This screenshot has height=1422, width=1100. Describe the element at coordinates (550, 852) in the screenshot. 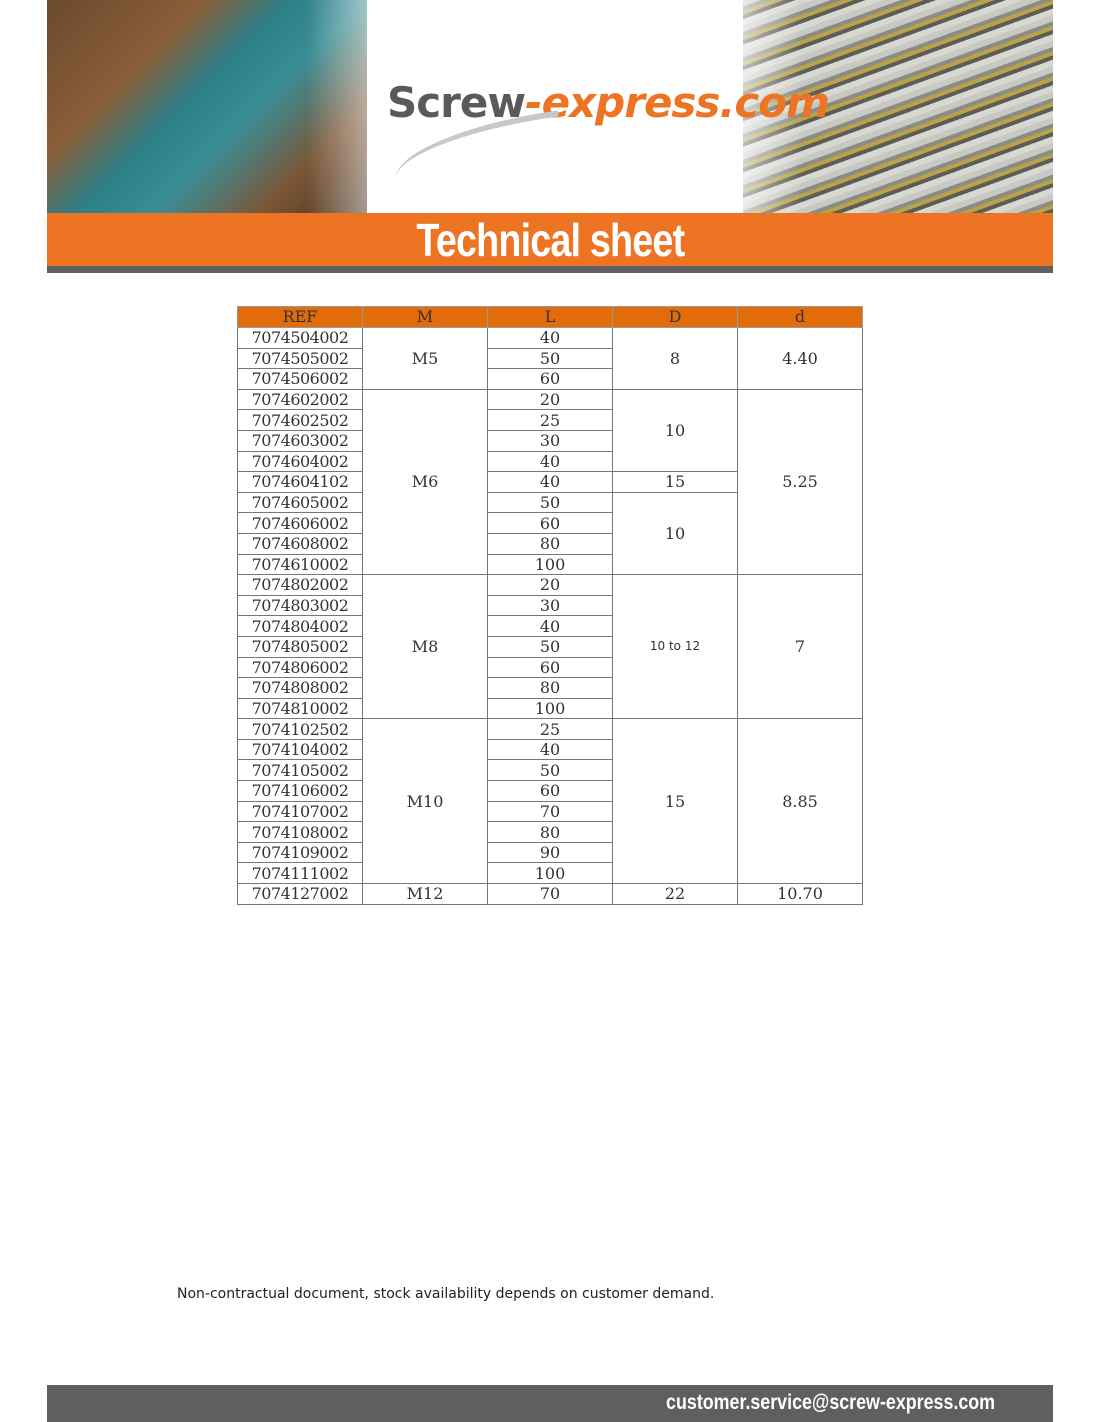

I see `table-cell: 90` at that location.